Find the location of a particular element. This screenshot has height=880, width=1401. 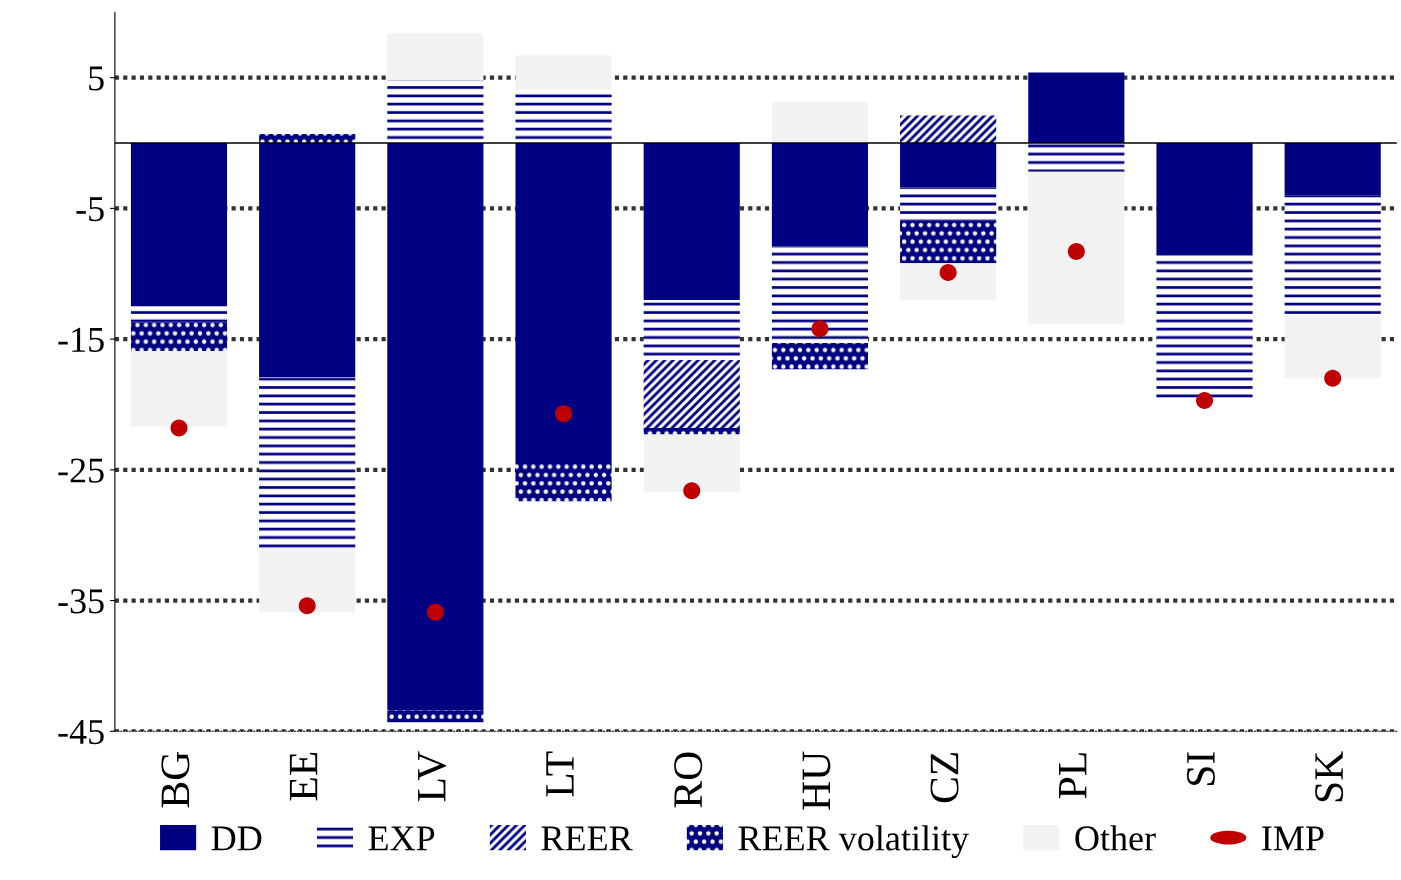

legend-label: IMP is located at coordinates (1293, 838).